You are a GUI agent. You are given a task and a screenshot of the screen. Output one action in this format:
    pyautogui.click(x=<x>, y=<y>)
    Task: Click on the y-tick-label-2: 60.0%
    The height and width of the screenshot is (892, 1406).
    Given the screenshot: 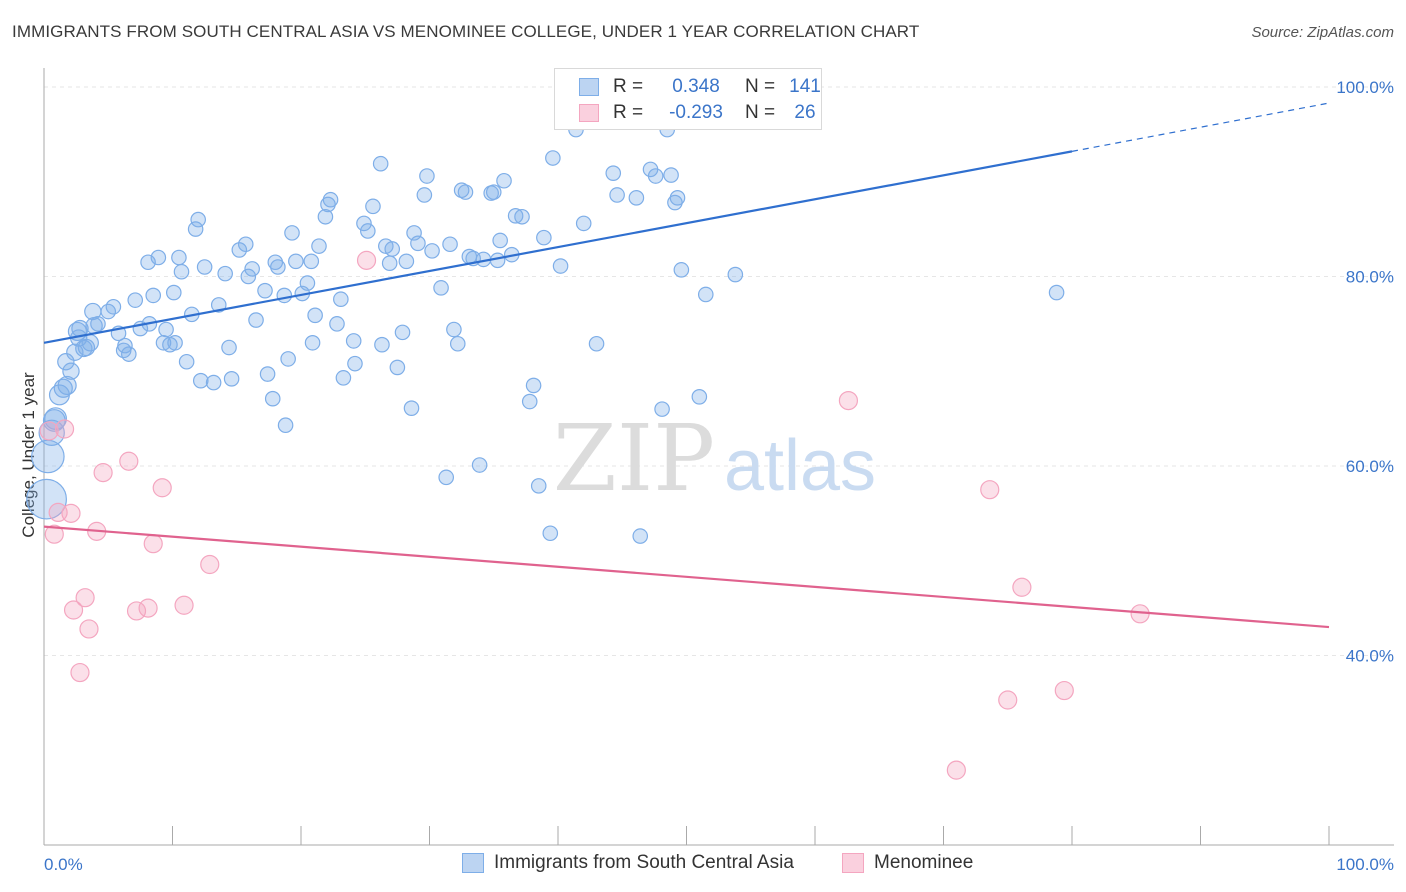 What is the action you would take?
    pyautogui.click(x=1370, y=466)
    